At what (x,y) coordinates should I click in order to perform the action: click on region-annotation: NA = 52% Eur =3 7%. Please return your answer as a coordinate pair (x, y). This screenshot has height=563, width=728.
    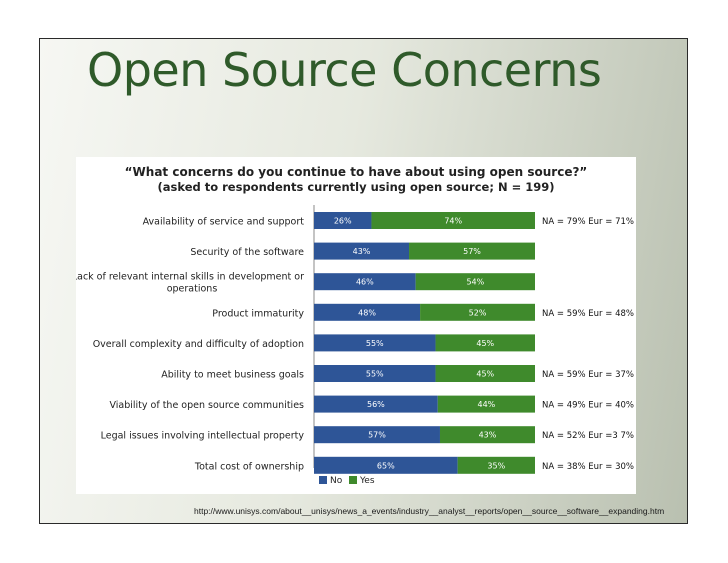
    Looking at the image, I should click on (588, 436).